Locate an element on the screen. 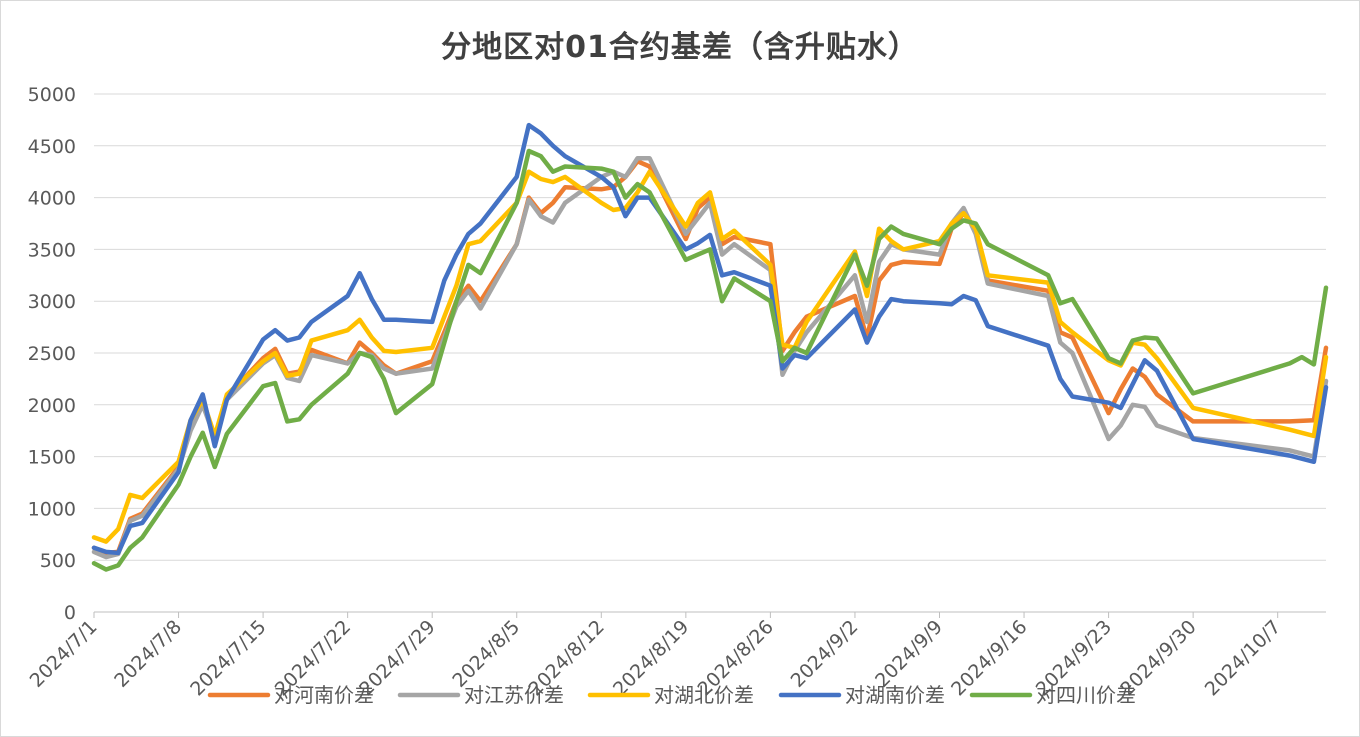 The width and height of the screenshot is (1360, 737). y-tick-label: 4000 is located at coordinates (52, 199).